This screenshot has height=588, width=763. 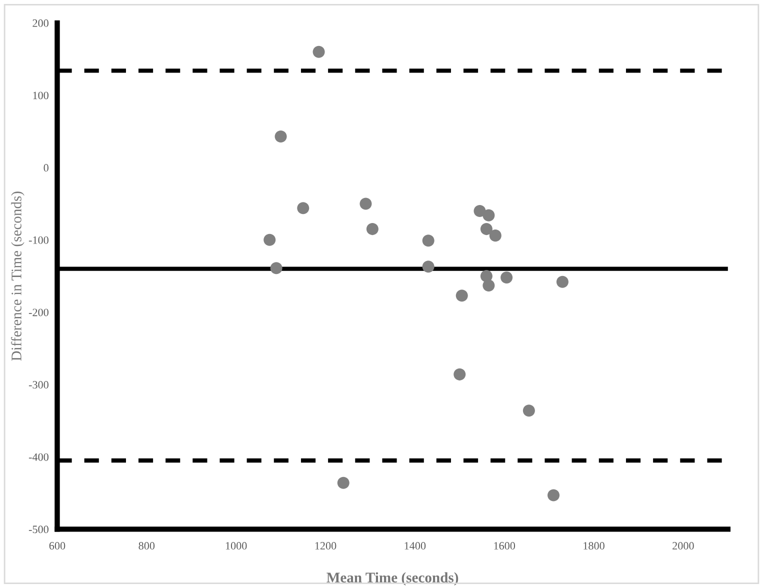 I want to click on y-tick-label: -400, so click(x=38, y=457).